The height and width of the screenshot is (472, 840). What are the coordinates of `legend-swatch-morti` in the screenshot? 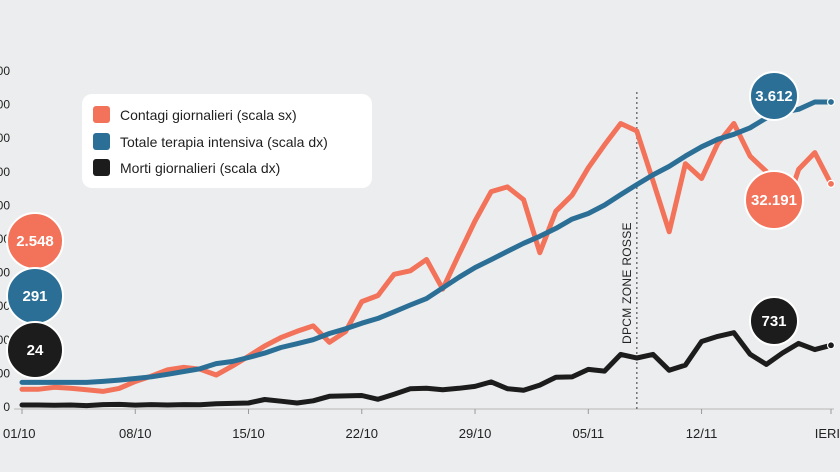 It's located at (101, 167).